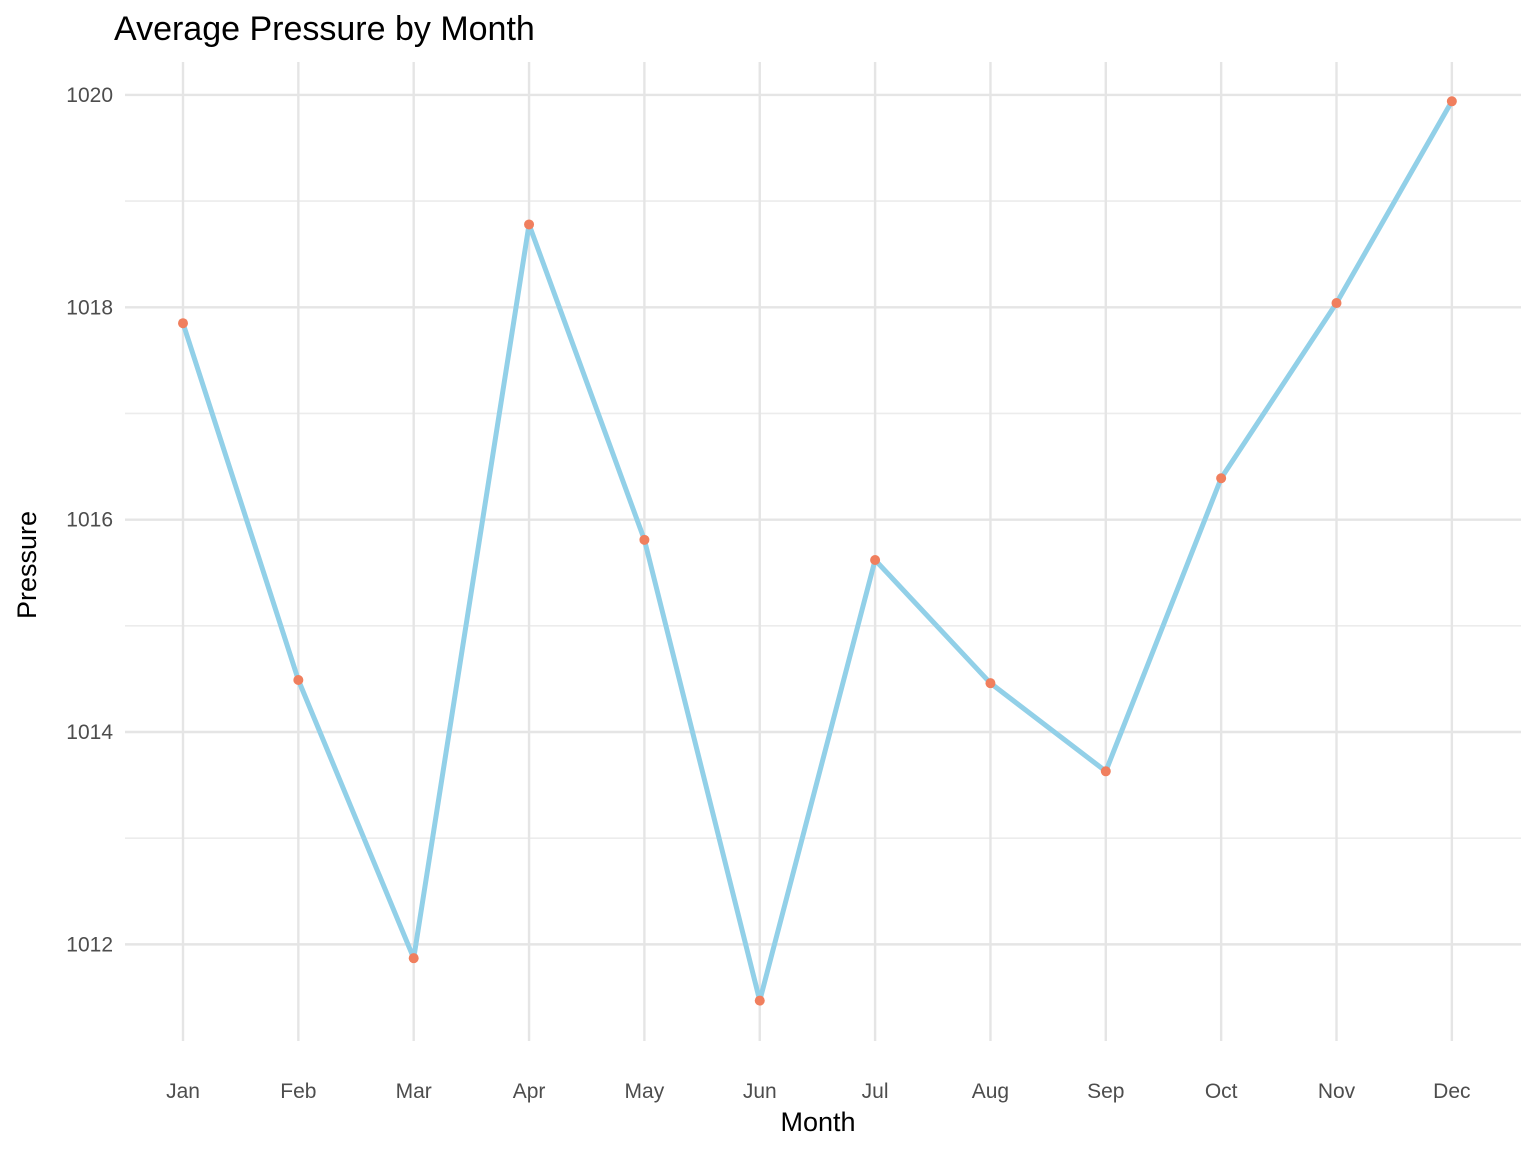 Image resolution: width=1536 pixels, height=1152 pixels. I want to click on x-tick-label: Jun, so click(760, 1091).